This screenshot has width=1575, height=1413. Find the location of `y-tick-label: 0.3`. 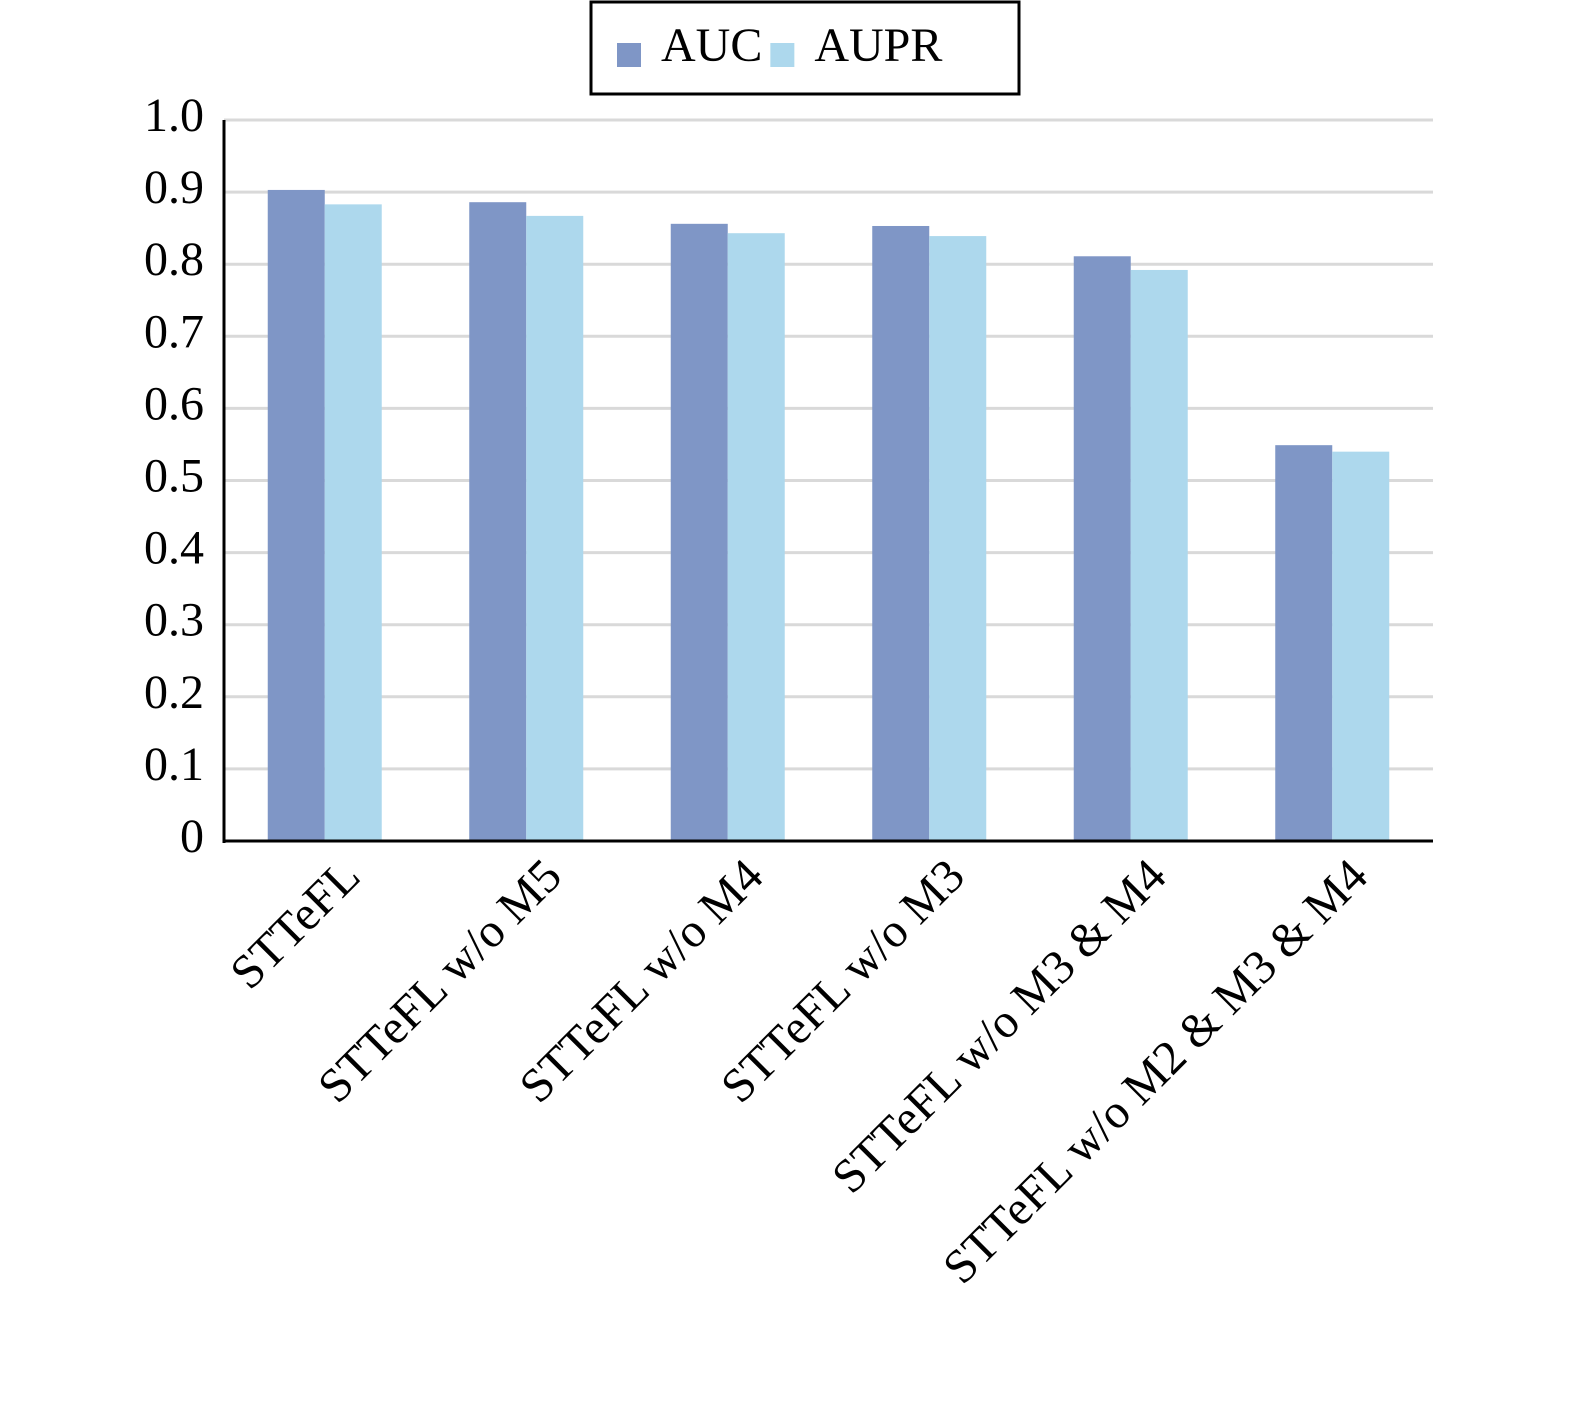

y-tick-label: 0.3 is located at coordinates (174, 620).